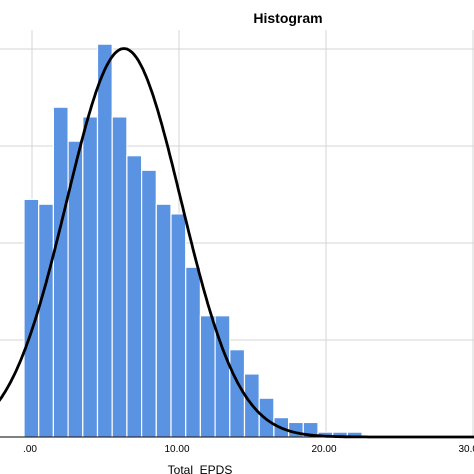  What do you see at coordinates (176, 449) in the screenshot?
I see `x-tick-label: 10.00` at bounding box center [176, 449].